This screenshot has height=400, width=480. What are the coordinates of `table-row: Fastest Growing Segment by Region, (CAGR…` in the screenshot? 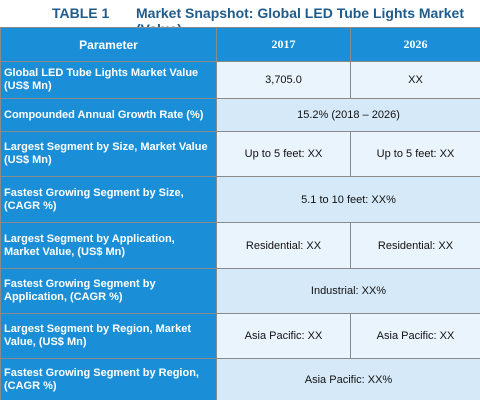 It's located at (240, 379).